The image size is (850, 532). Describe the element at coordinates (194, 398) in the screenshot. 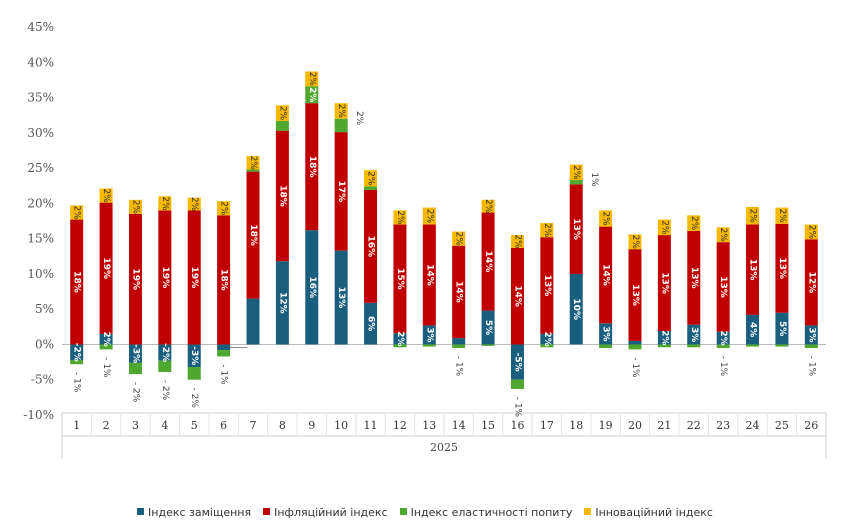

I see `bar-value-label: - 2%` at that location.